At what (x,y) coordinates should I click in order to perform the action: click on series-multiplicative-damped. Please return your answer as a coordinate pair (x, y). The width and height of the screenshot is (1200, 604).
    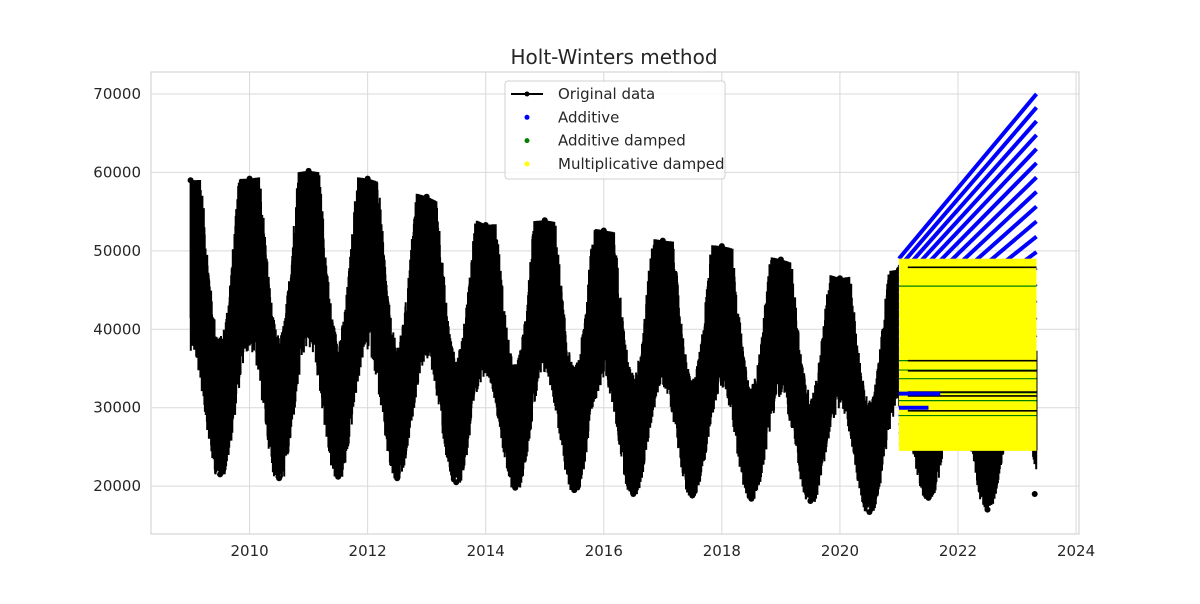
    Looking at the image, I should click on (967, 354).